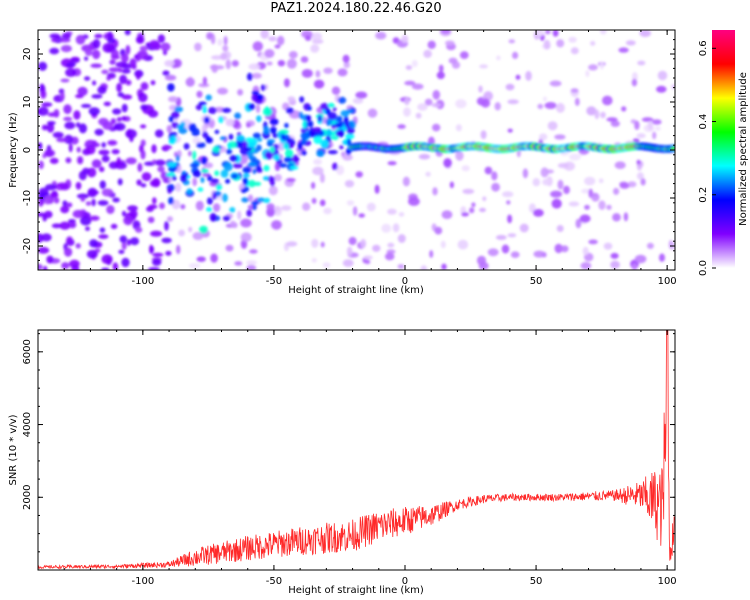  What do you see at coordinates (143, 281) in the screenshot?
I see `x-tick-label: -100` at bounding box center [143, 281].